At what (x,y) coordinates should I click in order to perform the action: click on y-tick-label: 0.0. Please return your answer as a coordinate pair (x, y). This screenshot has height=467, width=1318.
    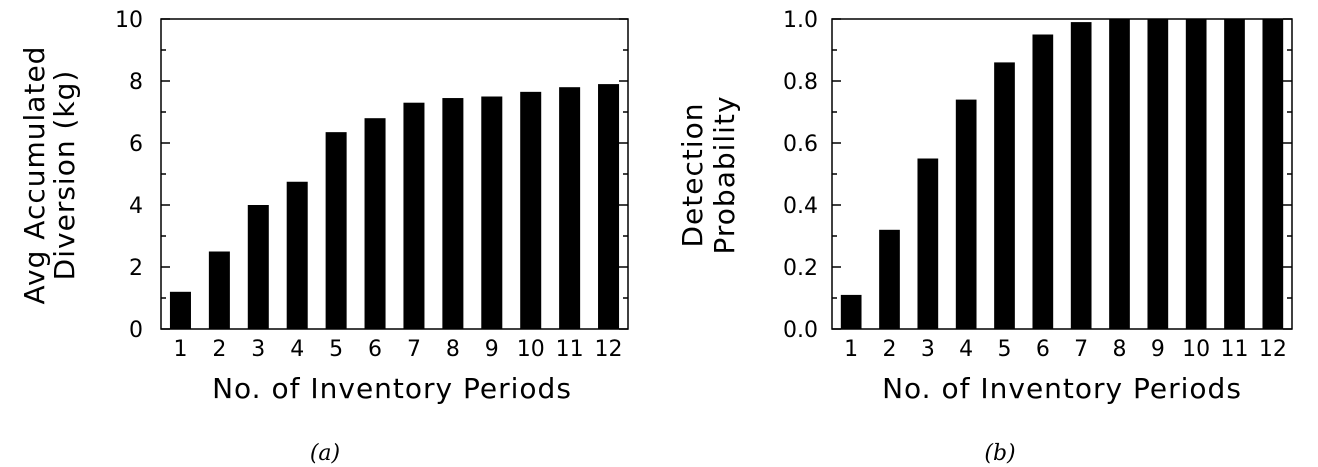
    Looking at the image, I should click on (800, 330).